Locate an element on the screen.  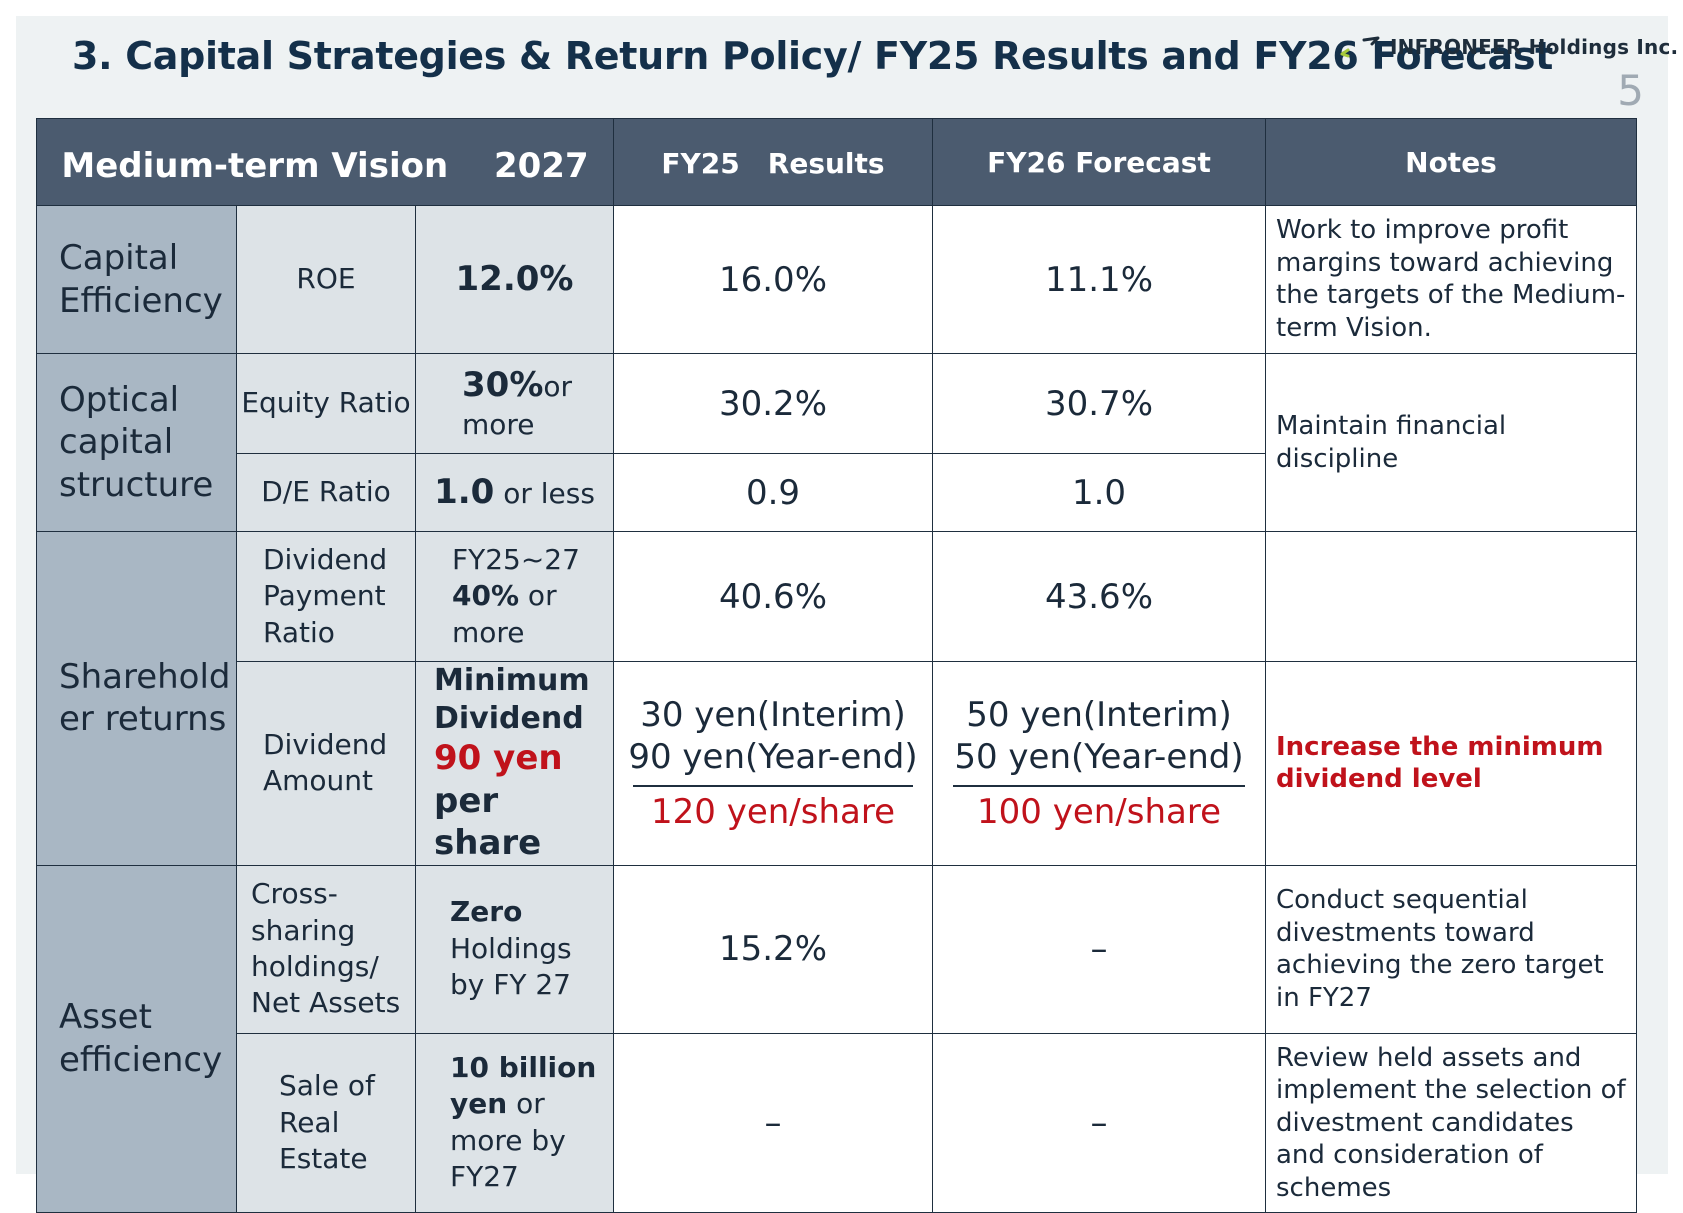
page-number: 5 is located at coordinates (1630, 90).